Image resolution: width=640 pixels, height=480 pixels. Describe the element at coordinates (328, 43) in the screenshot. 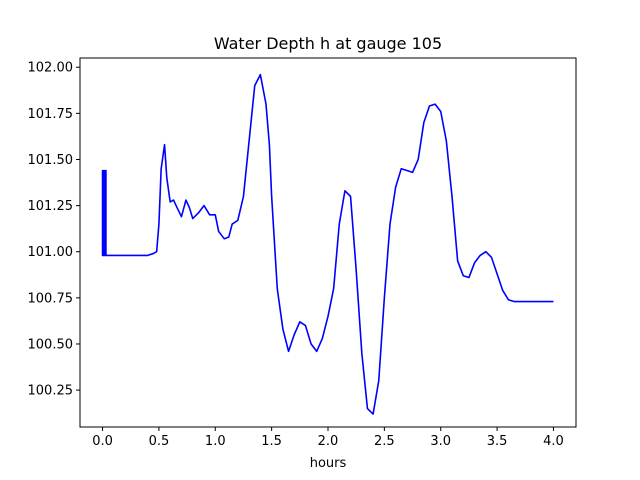

I see `chart-title: Water Depth h at gauge 105` at that location.